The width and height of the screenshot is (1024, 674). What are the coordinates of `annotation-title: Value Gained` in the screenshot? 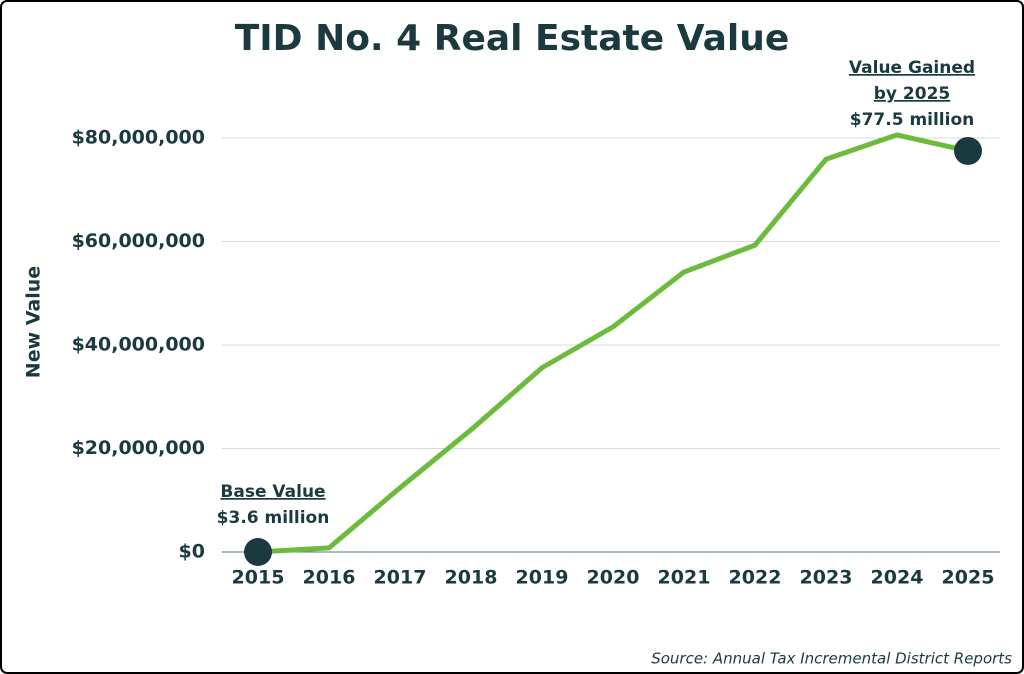 It's located at (912, 68).